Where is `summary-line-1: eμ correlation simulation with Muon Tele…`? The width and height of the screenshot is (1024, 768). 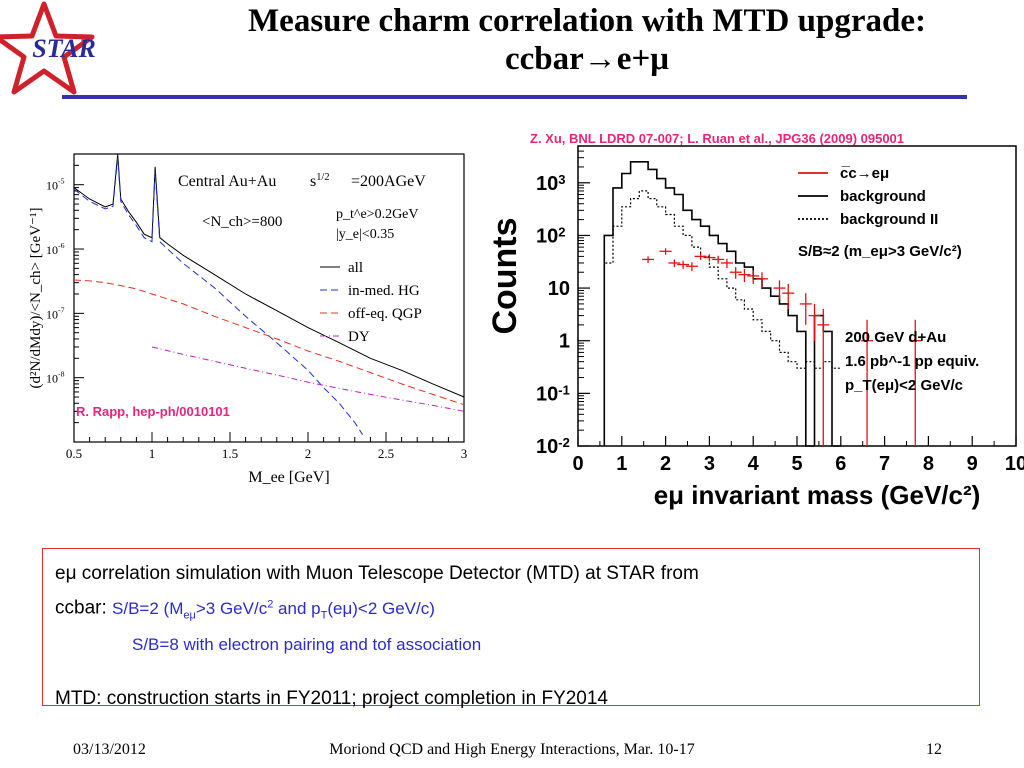 summary-line-1: eμ correlation simulation with Muon Tele… is located at coordinates (377, 573).